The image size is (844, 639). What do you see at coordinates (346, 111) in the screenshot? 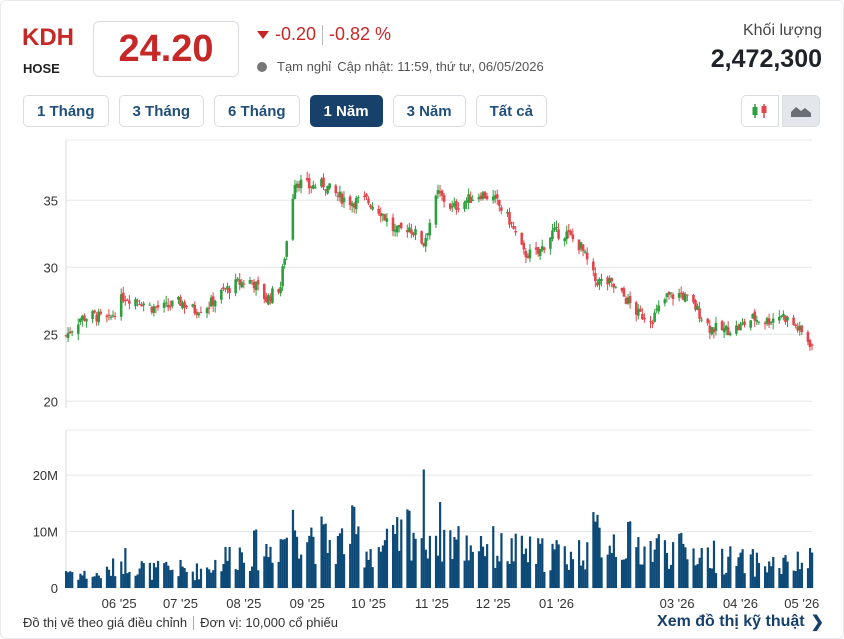
I see `tab-1-year: 1 Năm` at bounding box center [346, 111].